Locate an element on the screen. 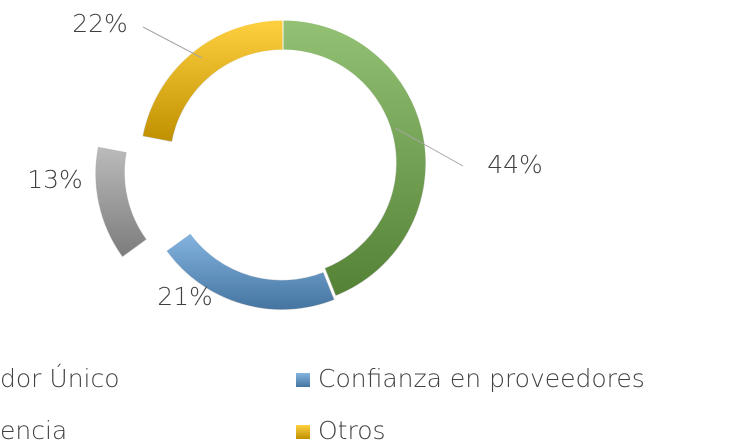 The width and height of the screenshot is (731, 448). legend-label: dor Único is located at coordinates (60, 378).